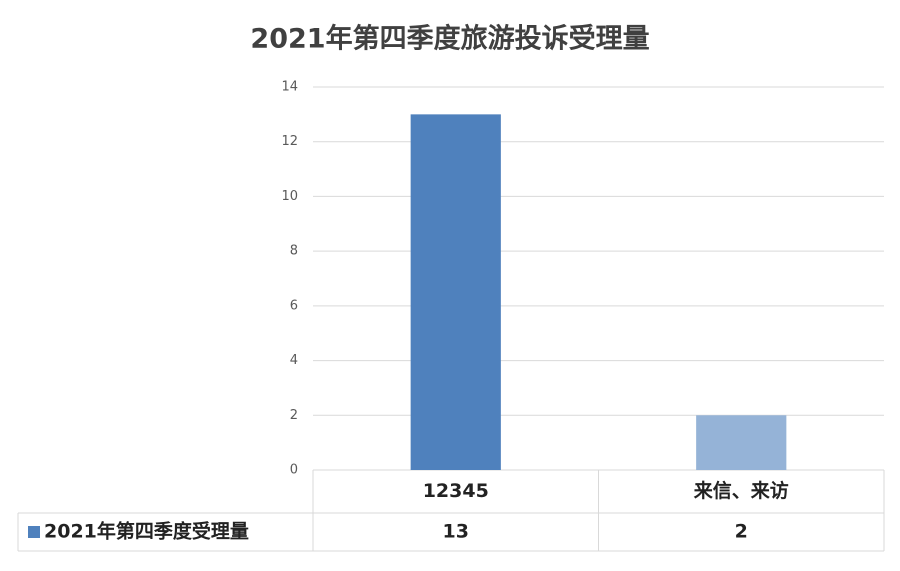  I want to click on y-tick-label: 2, so click(294, 415).